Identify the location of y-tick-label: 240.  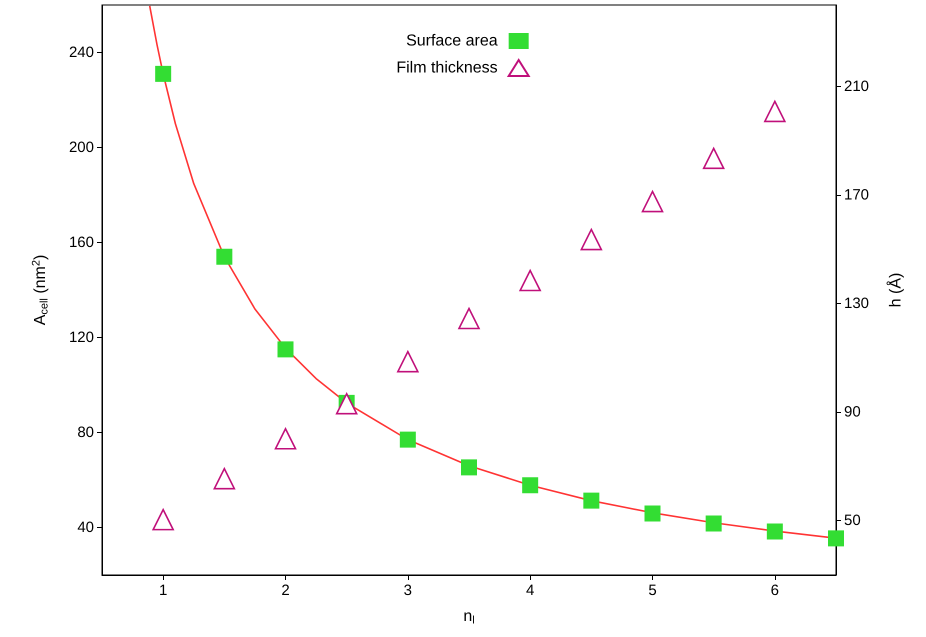
(81, 52).